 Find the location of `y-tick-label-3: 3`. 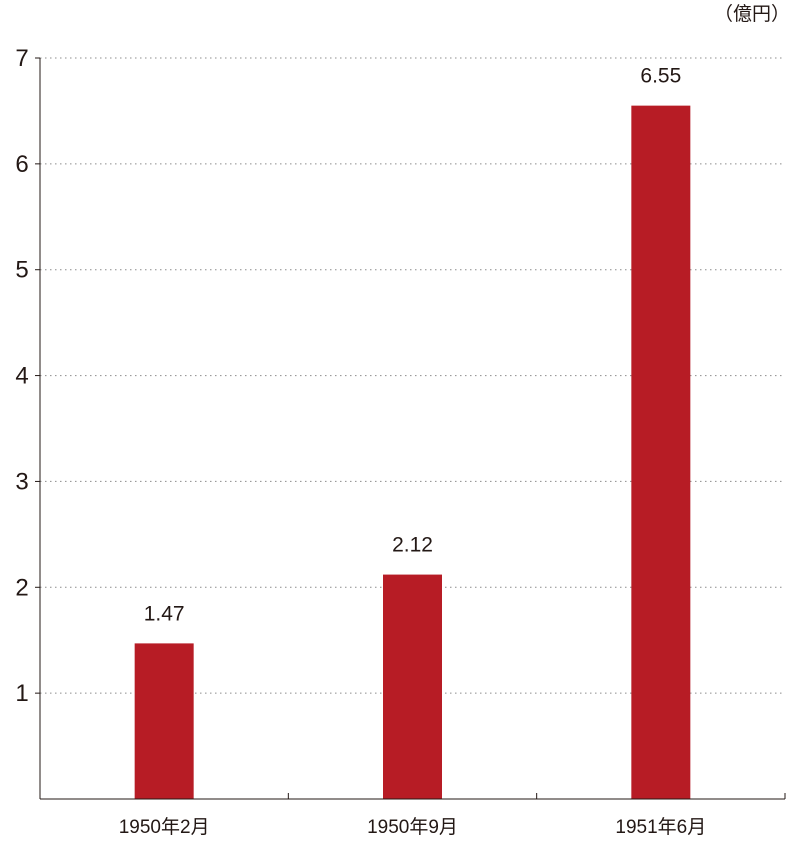

y-tick-label-3: 3 is located at coordinates (21, 481).